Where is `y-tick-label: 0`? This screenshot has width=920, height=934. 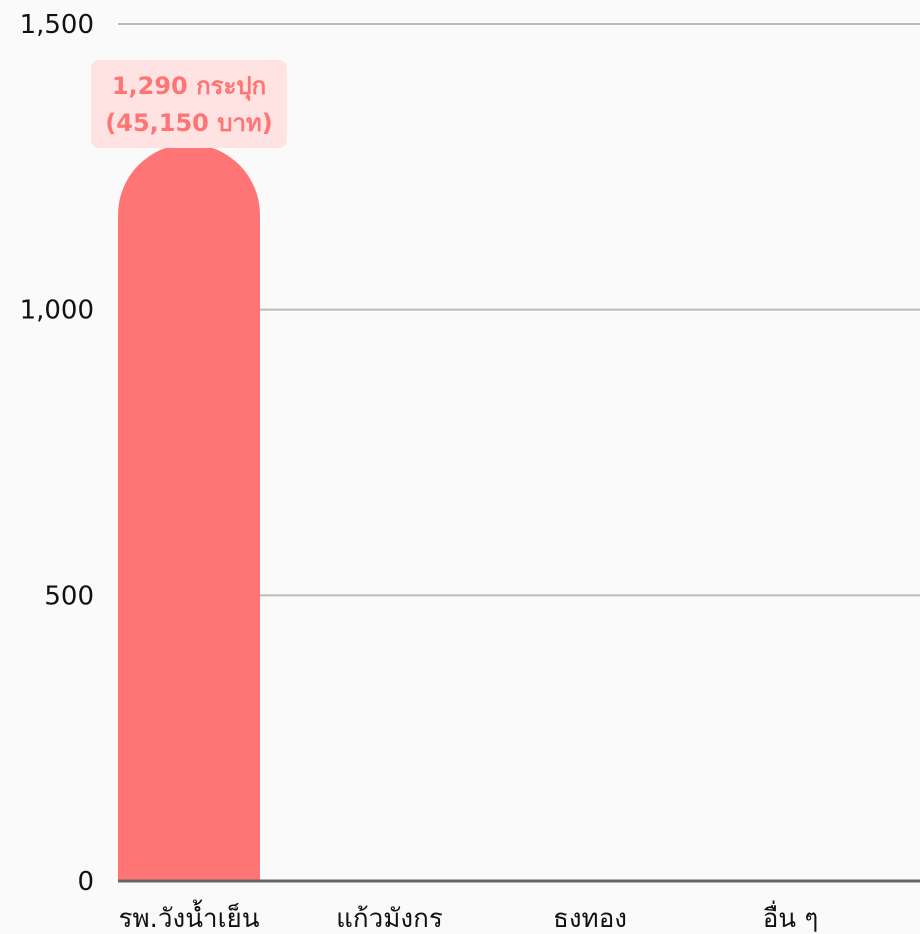
y-tick-label: 0 is located at coordinates (85, 882).